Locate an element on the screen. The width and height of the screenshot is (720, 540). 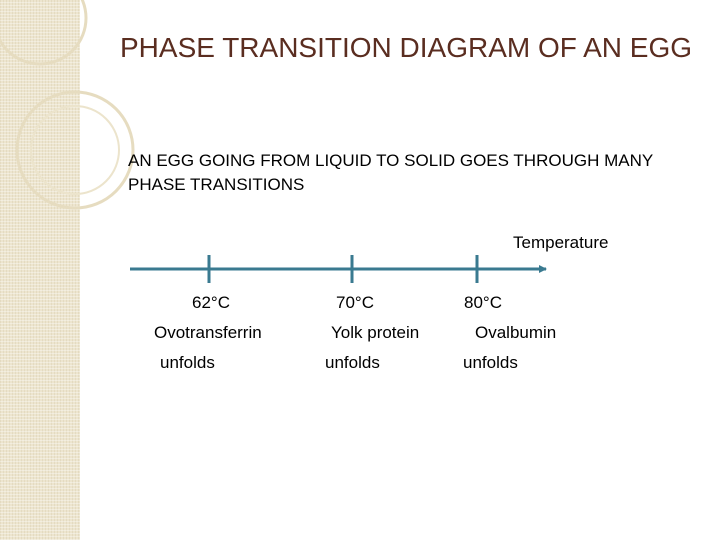
event-action-unfolds-1: unfolds is located at coordinates (187, 362).